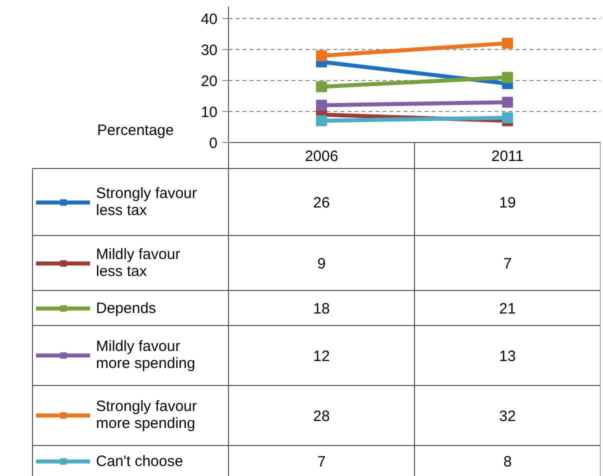 The image size is (603, 476). I want to click on legend-label: Mildly favour more spending, so click(146, 355).